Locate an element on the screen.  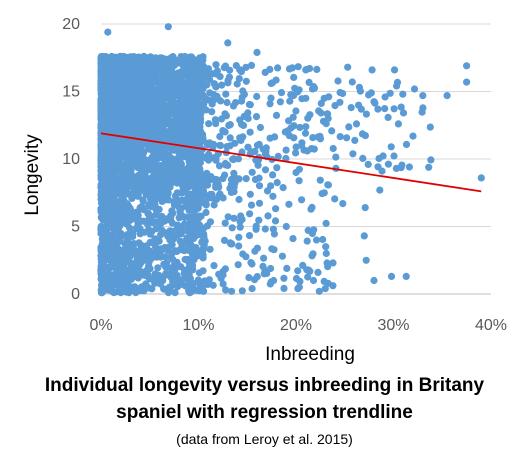
trendline-layer is located at coordinates (291, 162).